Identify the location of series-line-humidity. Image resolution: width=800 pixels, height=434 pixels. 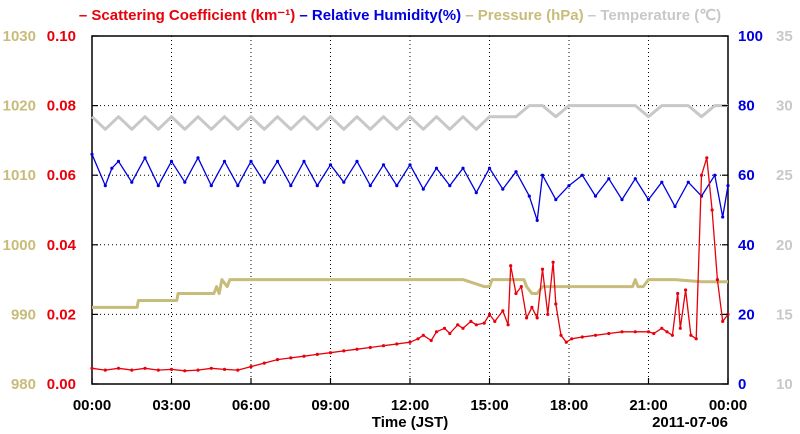
(410, 188).